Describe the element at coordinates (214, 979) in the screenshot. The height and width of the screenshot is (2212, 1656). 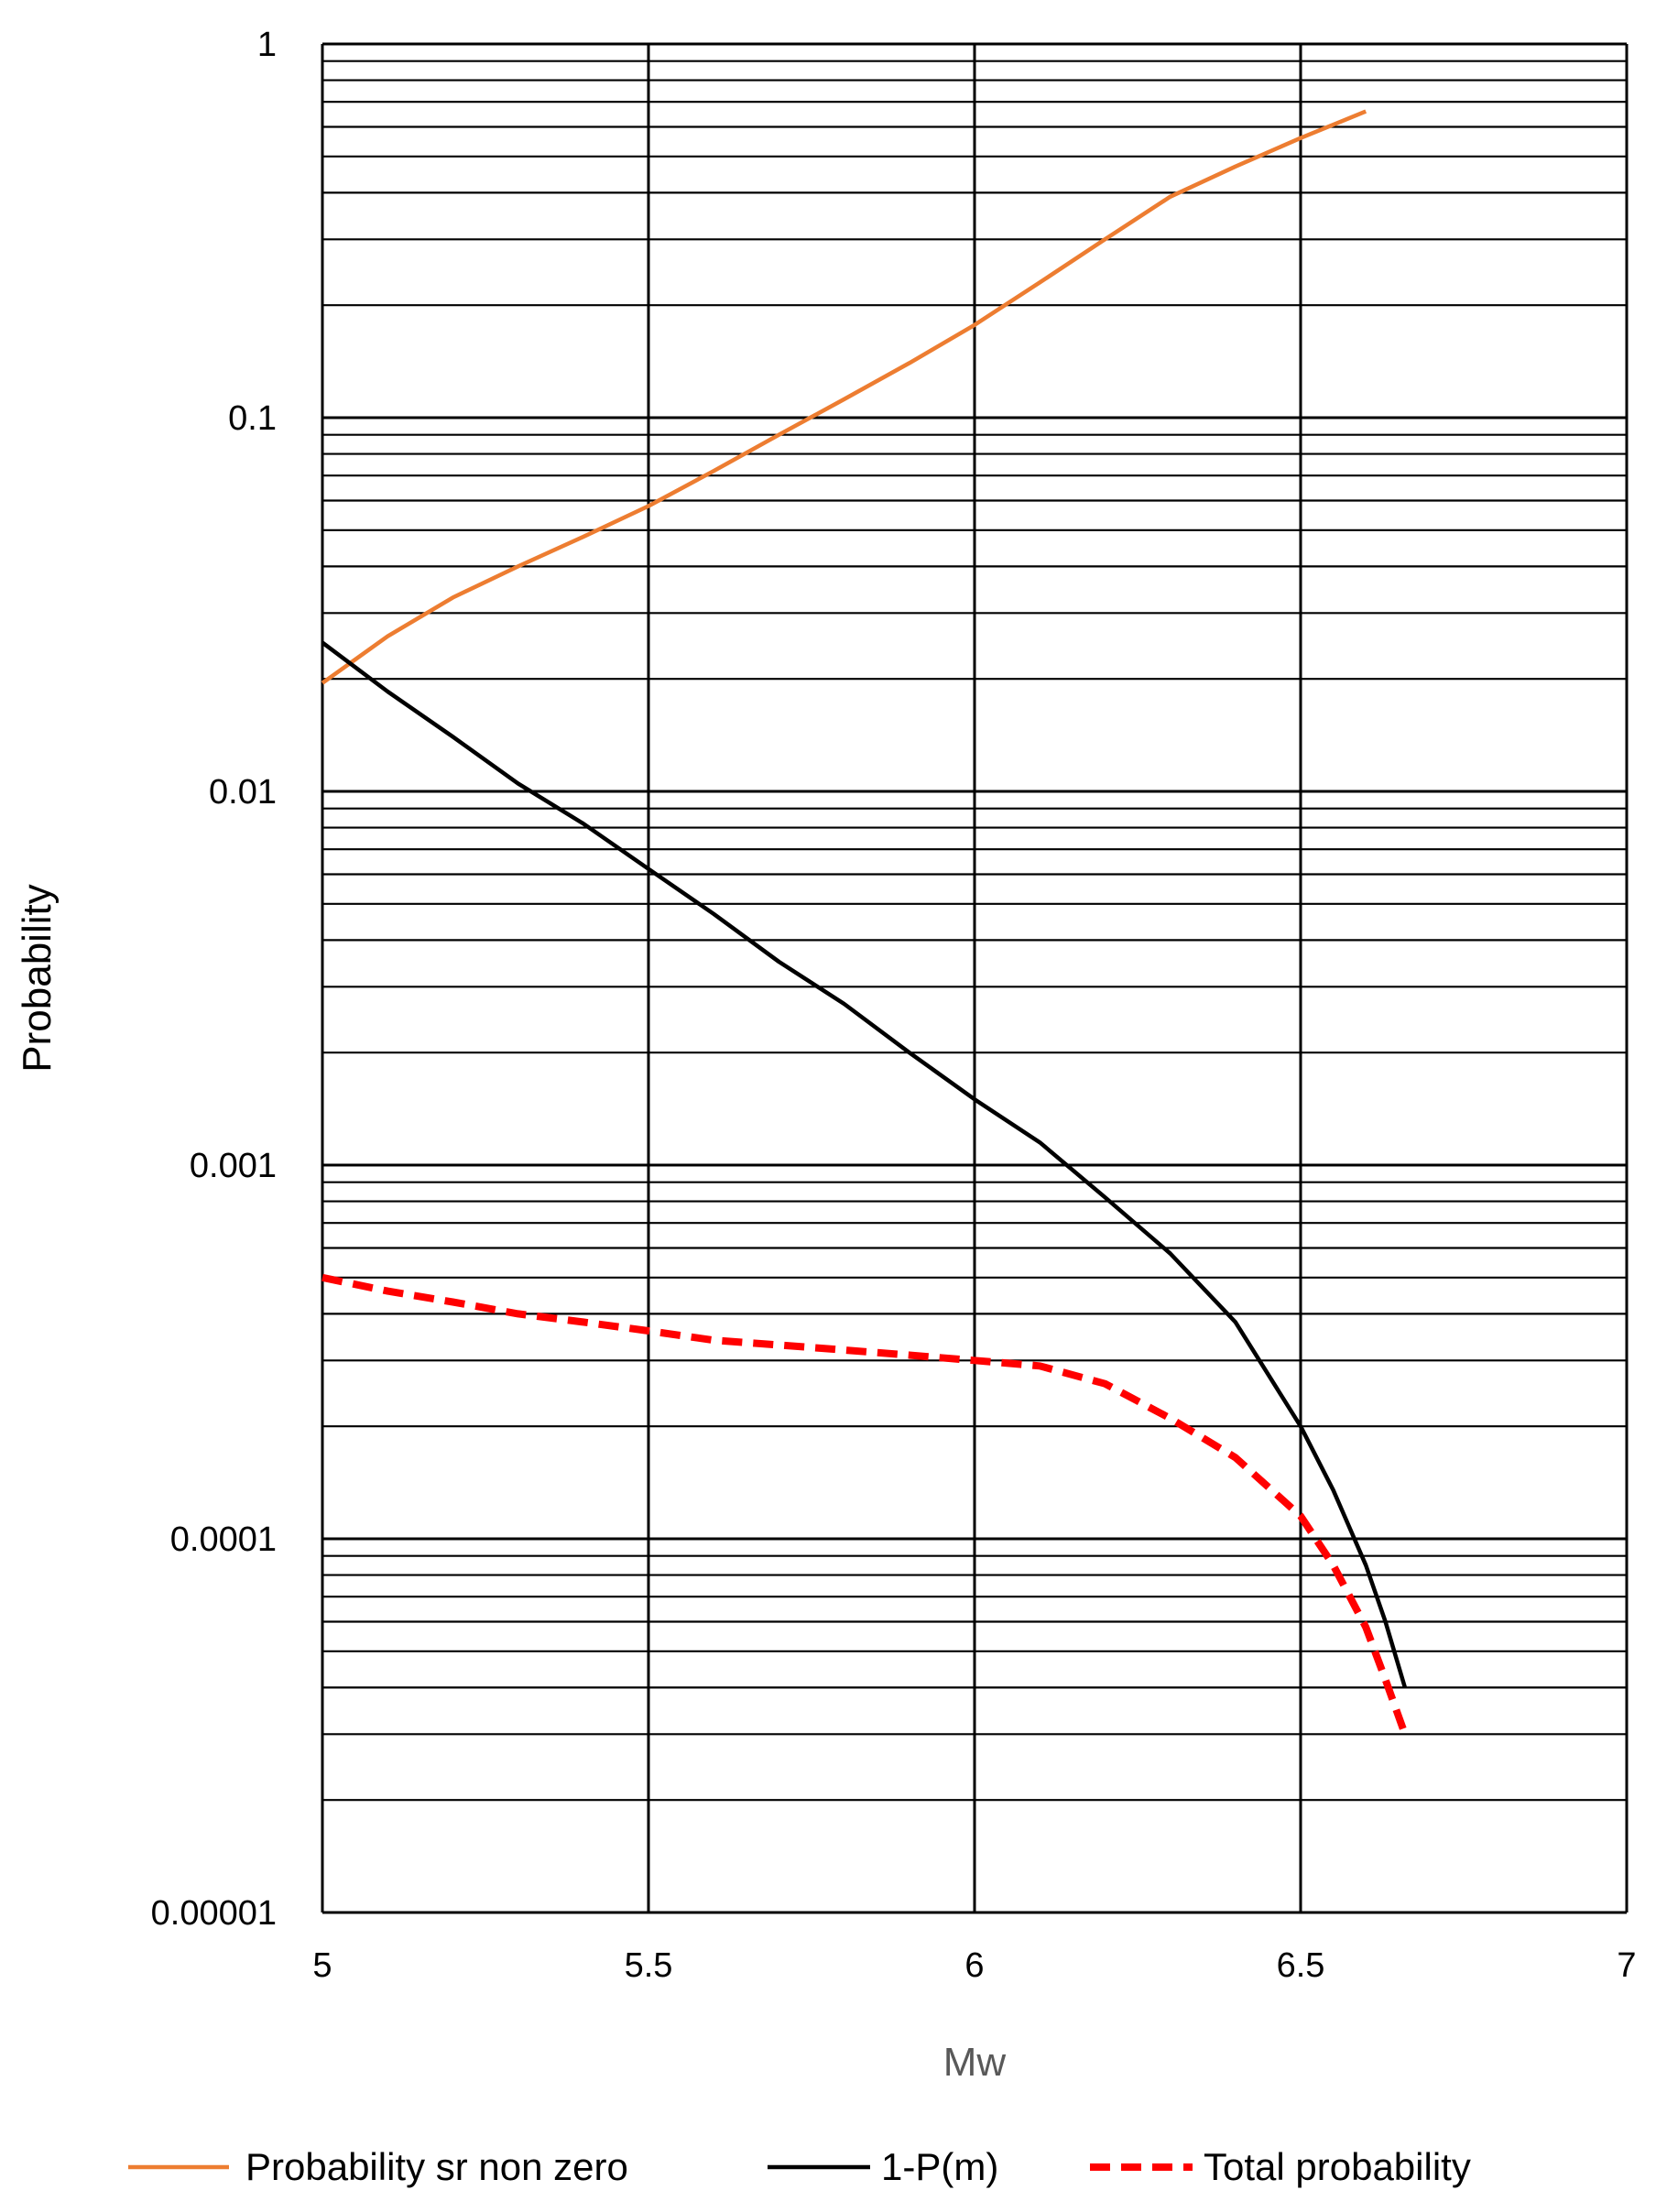
I see `y-tick-labels: 1 0.1 0.01 0.001 0.0001 0.00001` at that location.